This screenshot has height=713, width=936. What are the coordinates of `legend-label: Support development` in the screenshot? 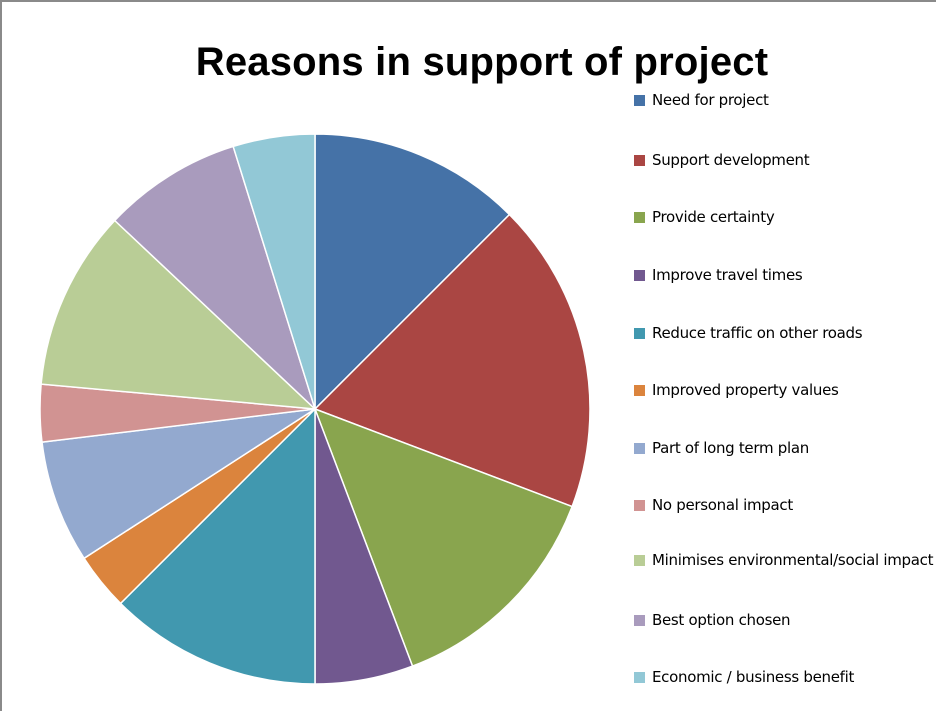 It's located at (731, 160).